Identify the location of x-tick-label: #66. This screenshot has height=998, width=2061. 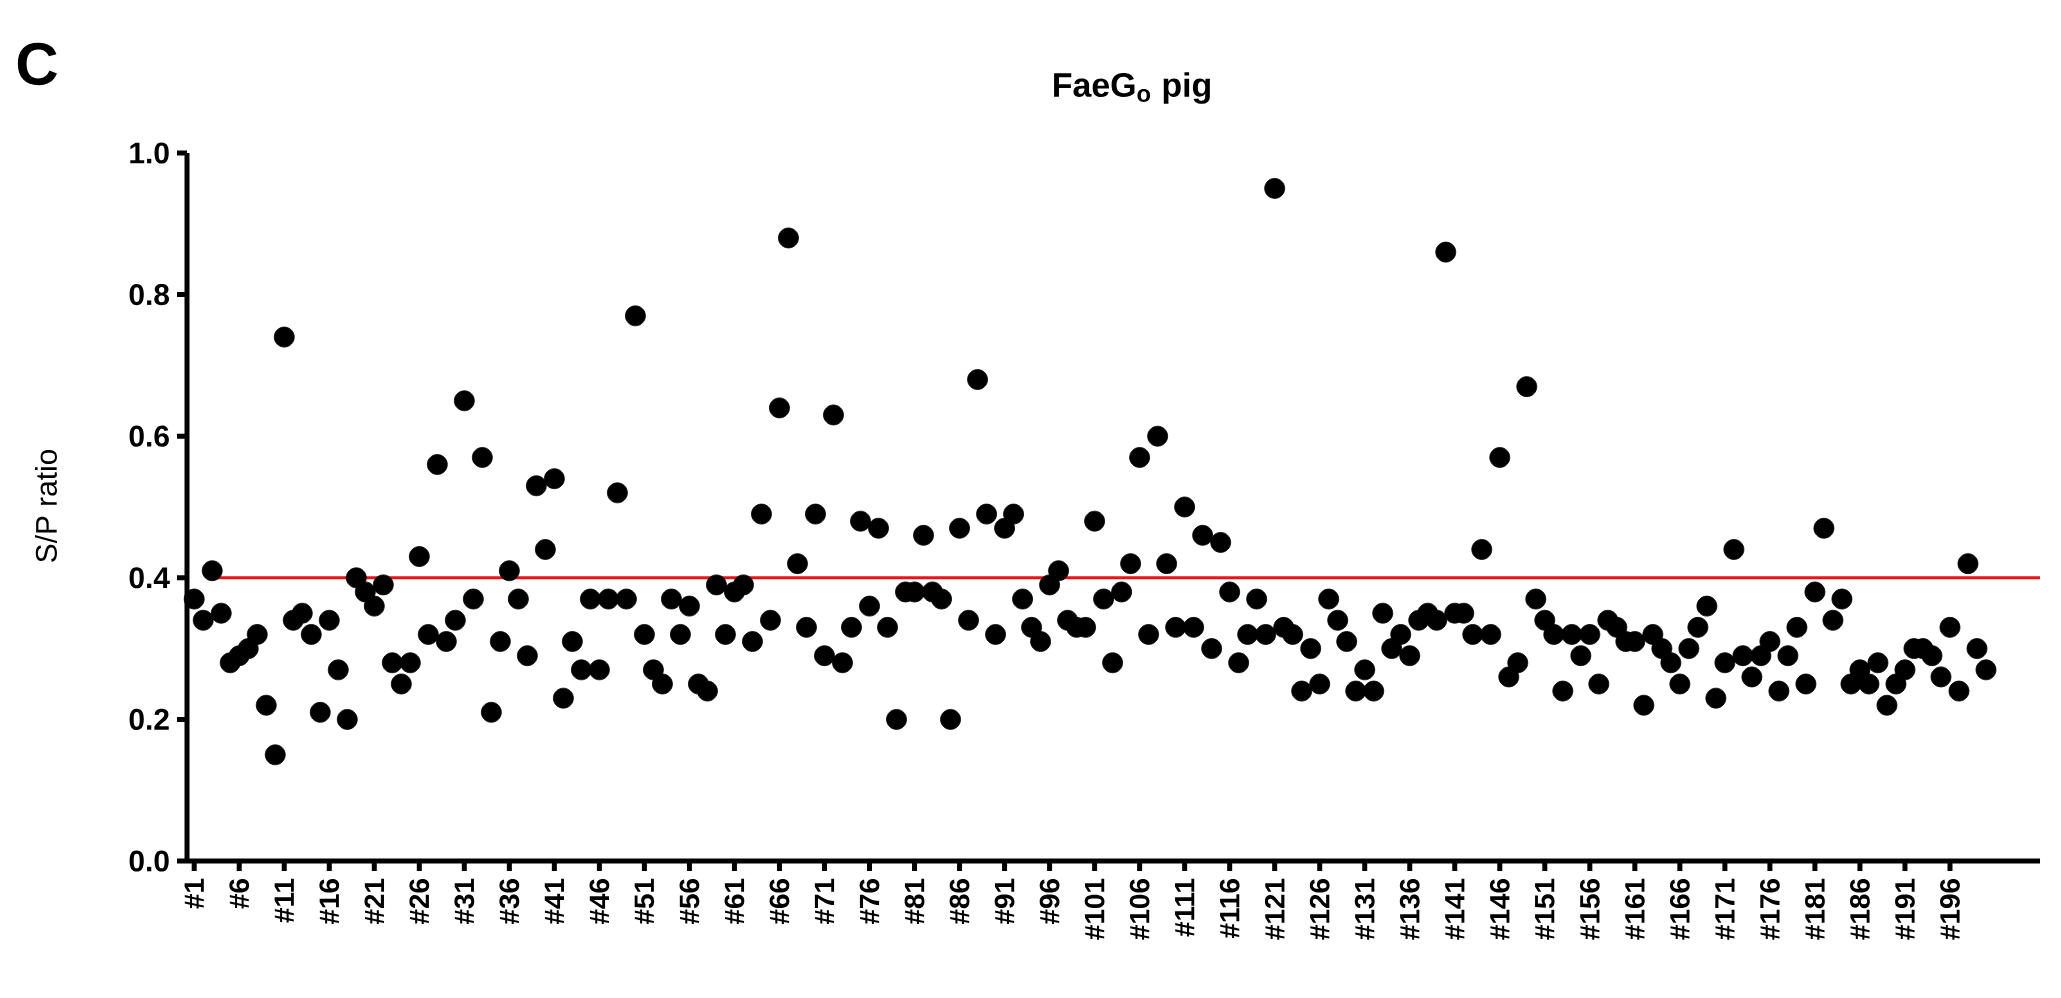
(779, 902).